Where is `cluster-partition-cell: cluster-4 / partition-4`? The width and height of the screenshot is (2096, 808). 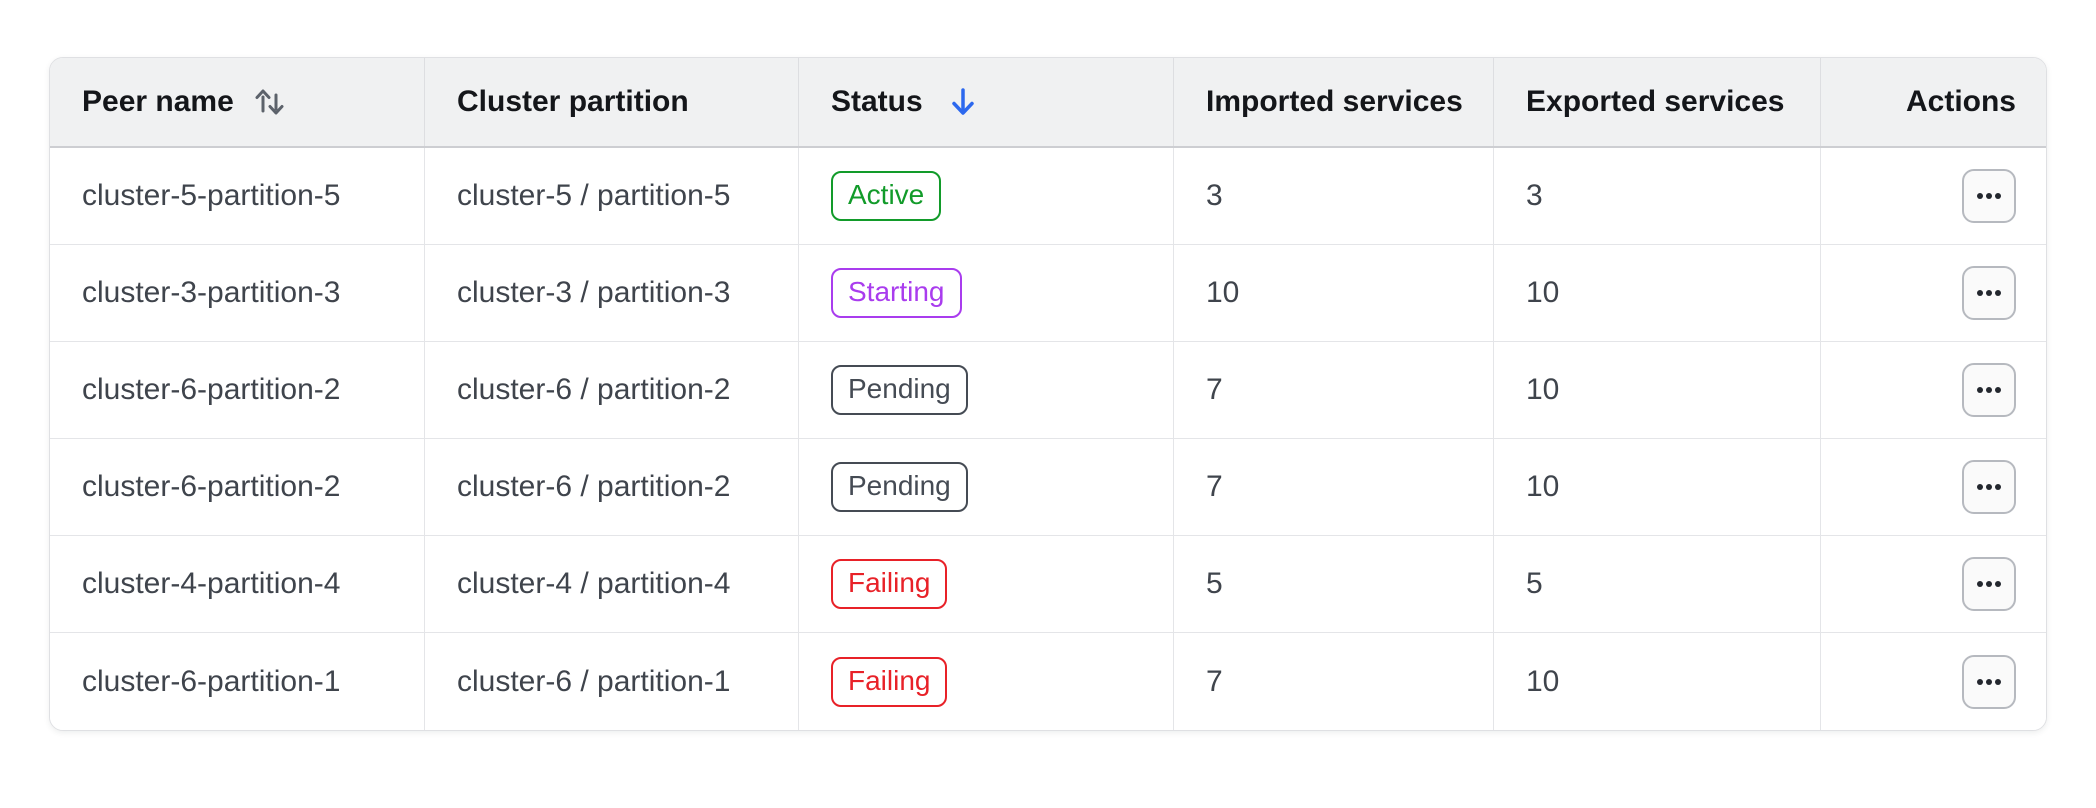 cluster-partition-cell: cluster-4 / partition-4 is located at coordinates (612, 584).